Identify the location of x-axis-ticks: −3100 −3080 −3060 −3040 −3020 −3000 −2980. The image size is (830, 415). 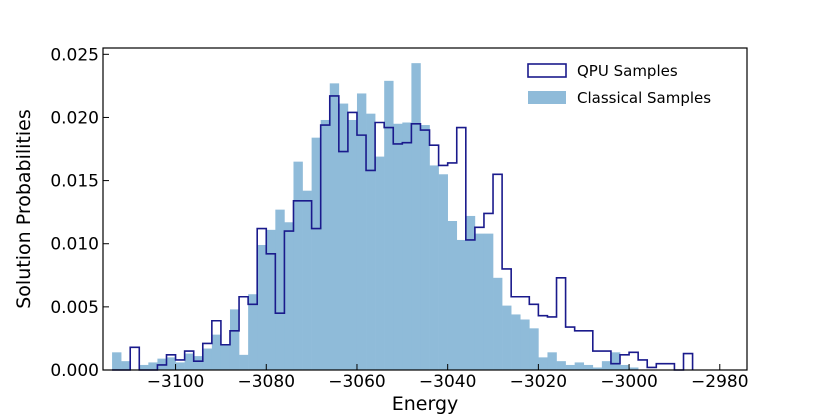
(448, 378).